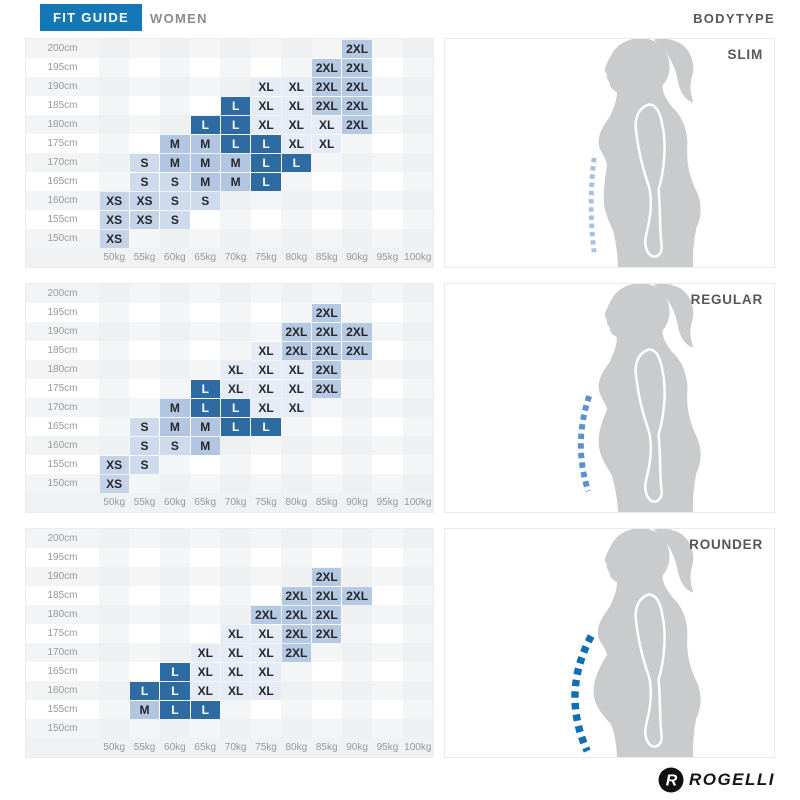  What do you see at coordinates (114, 200) in the screenshot?
I see `grid-cell: XS` at bounding box center [114, 200].